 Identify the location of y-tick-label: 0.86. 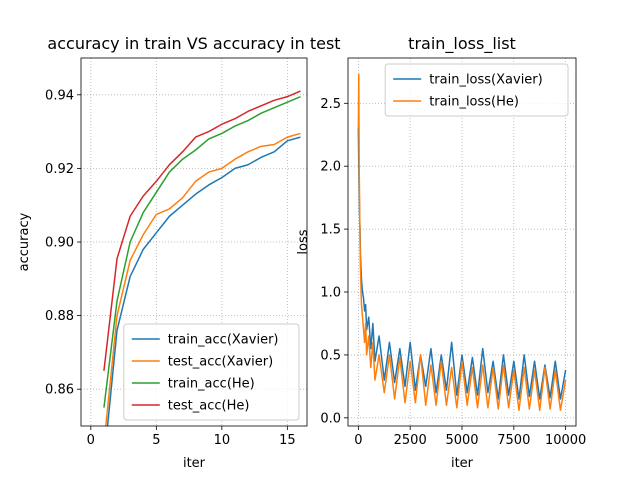
(59, 390).